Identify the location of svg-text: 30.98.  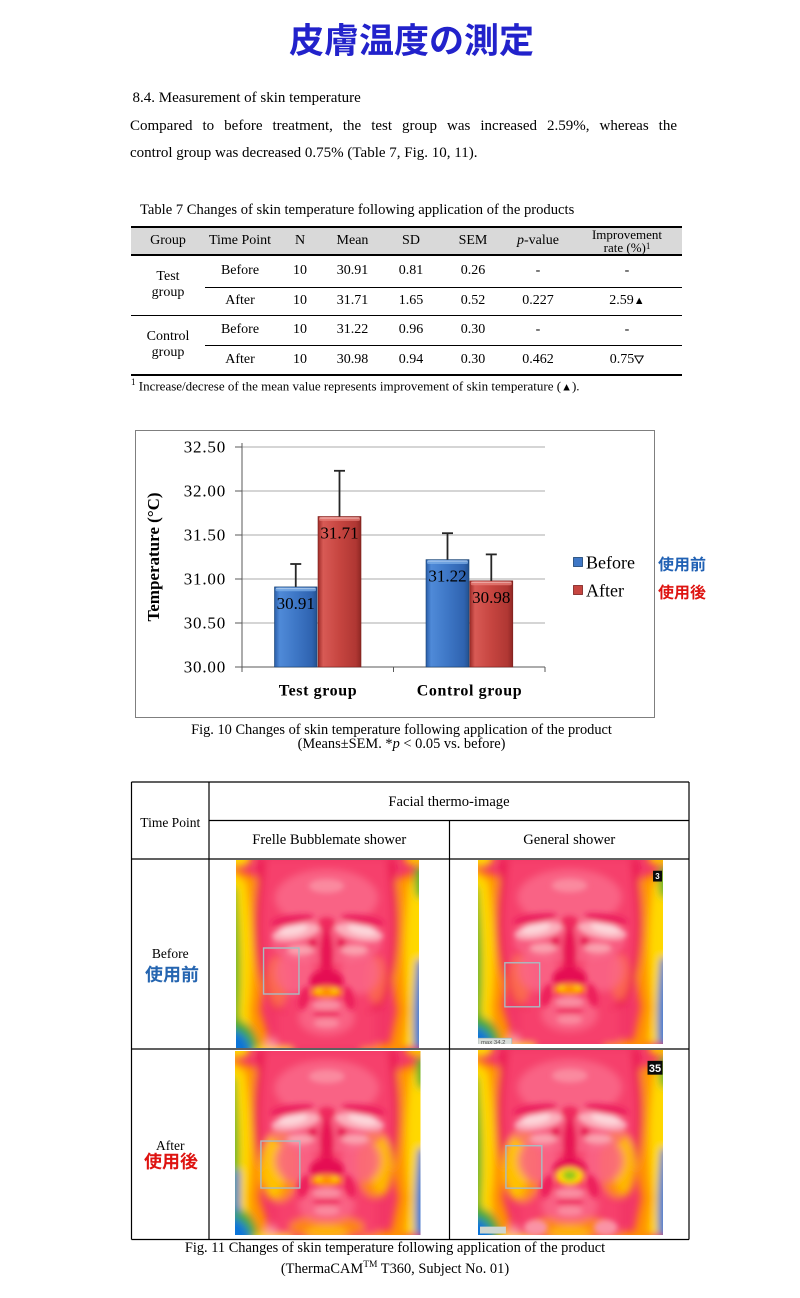
(491, 597).